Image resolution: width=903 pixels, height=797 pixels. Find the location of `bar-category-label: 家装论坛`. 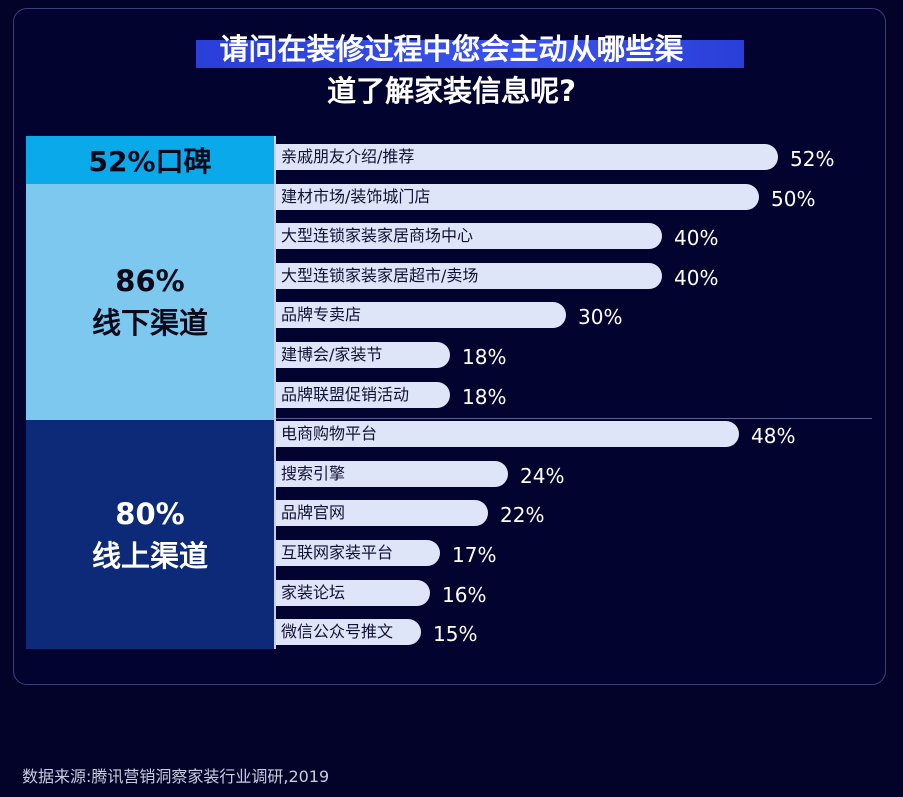

bar-category-label: 家装论坛 is located at coordinates (313, 592).